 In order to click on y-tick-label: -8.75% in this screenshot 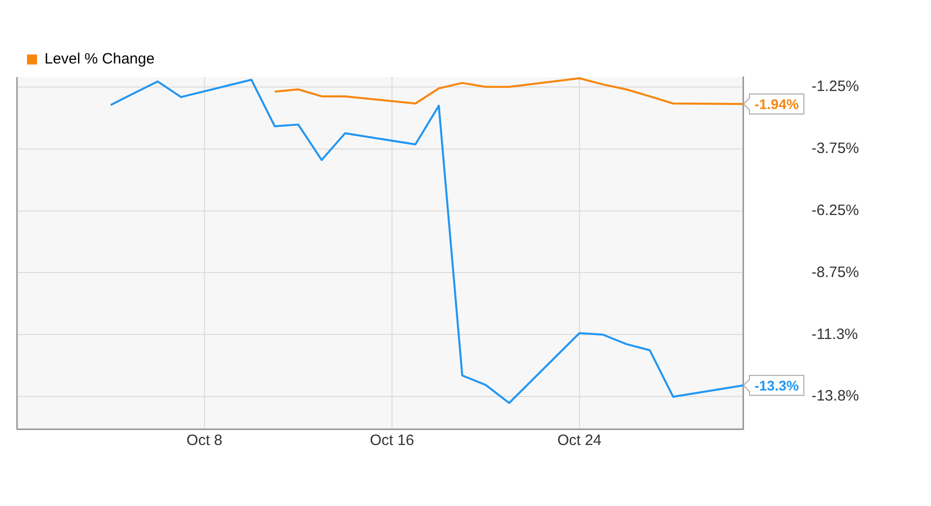, I will do `click(835, 272)`.